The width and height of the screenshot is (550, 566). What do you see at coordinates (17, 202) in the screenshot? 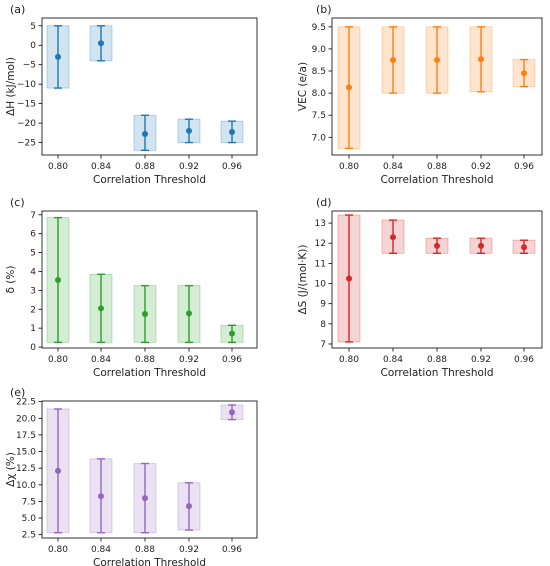
I see `panel-label: (c)` at bounding box center [17, 202].